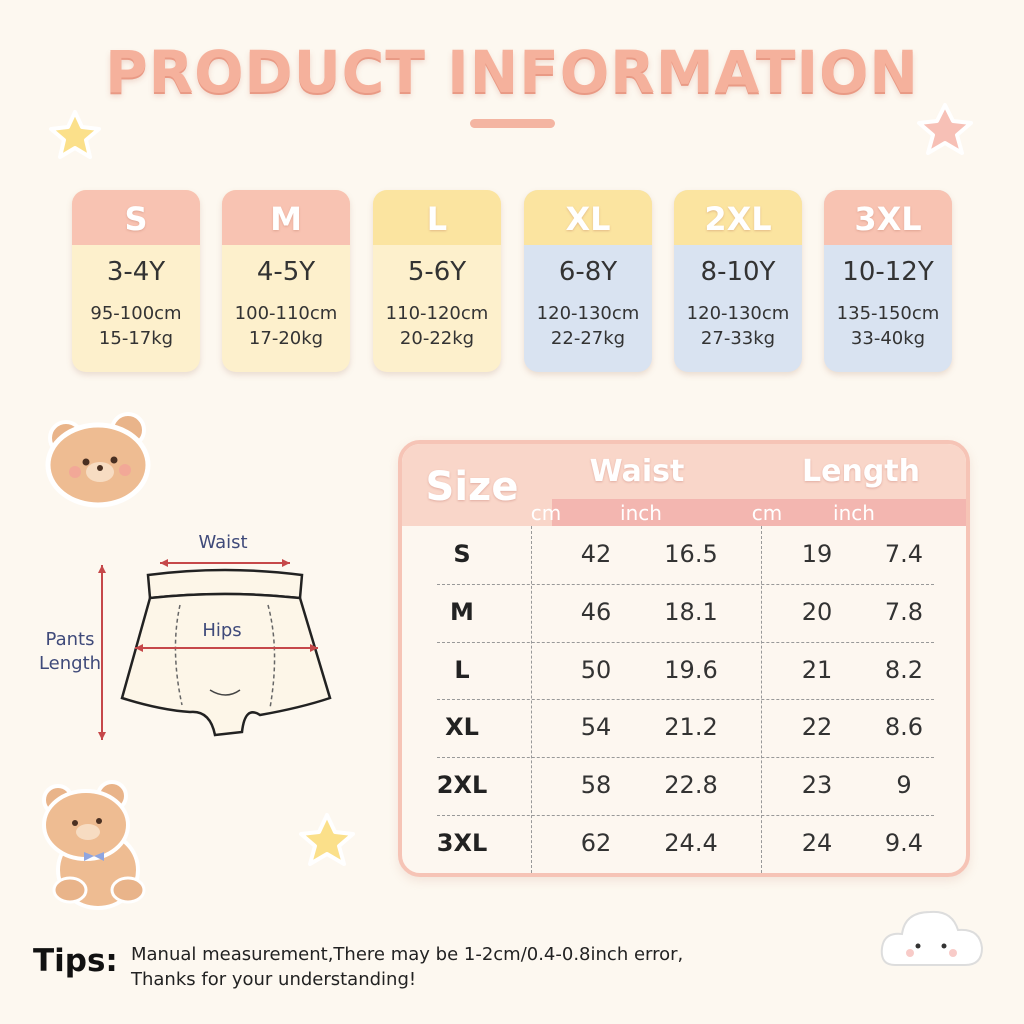  What do you see at coordinates (98, 460) in the screenshot?
I see `bear-head` at bounding box center [98, 460].